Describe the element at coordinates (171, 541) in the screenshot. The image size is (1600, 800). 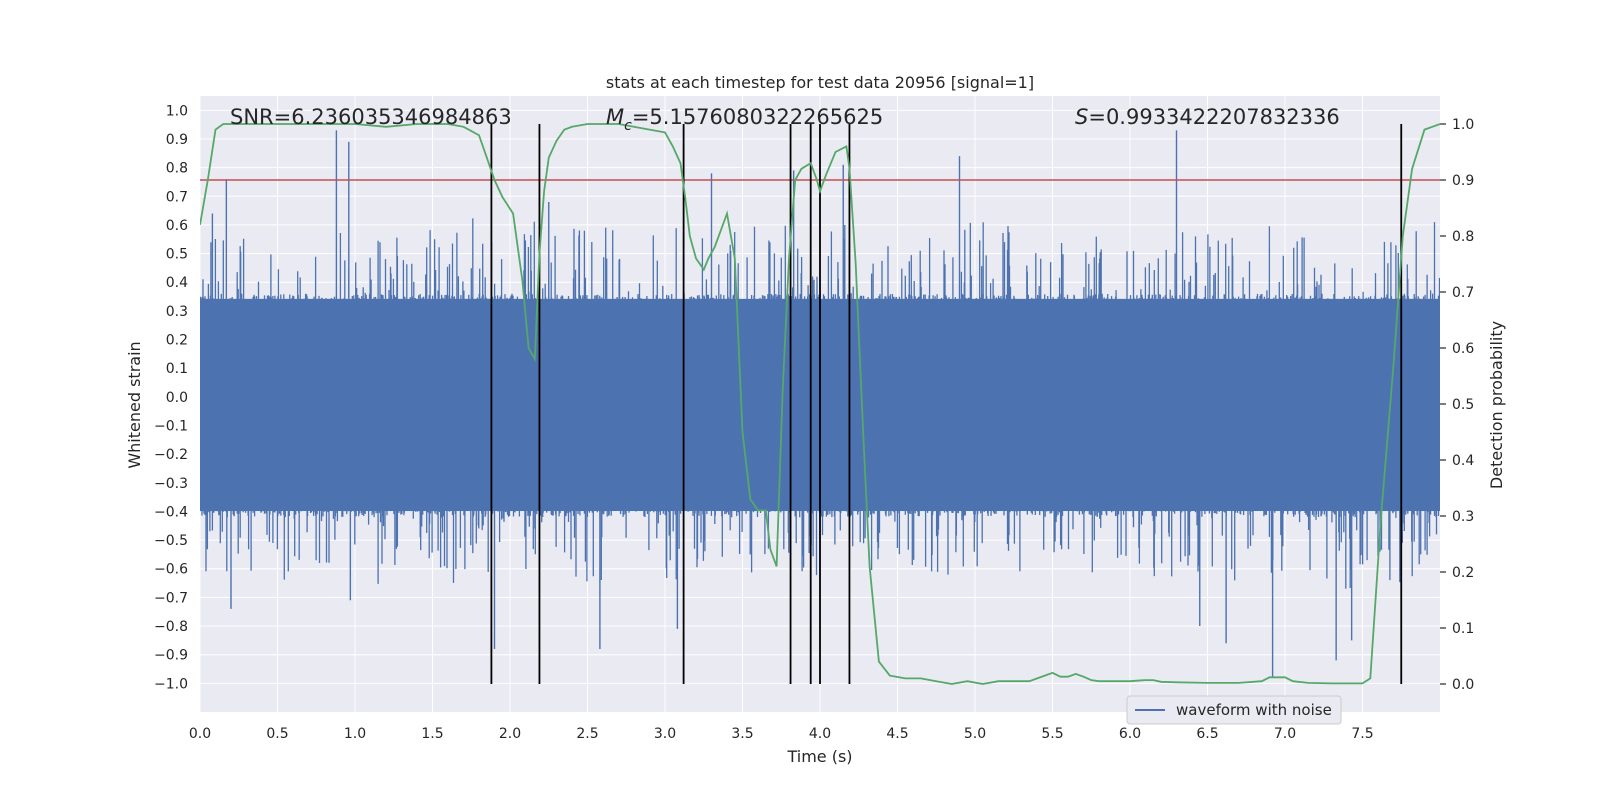
I see `left-y-tick-label: −0.5` at that location.